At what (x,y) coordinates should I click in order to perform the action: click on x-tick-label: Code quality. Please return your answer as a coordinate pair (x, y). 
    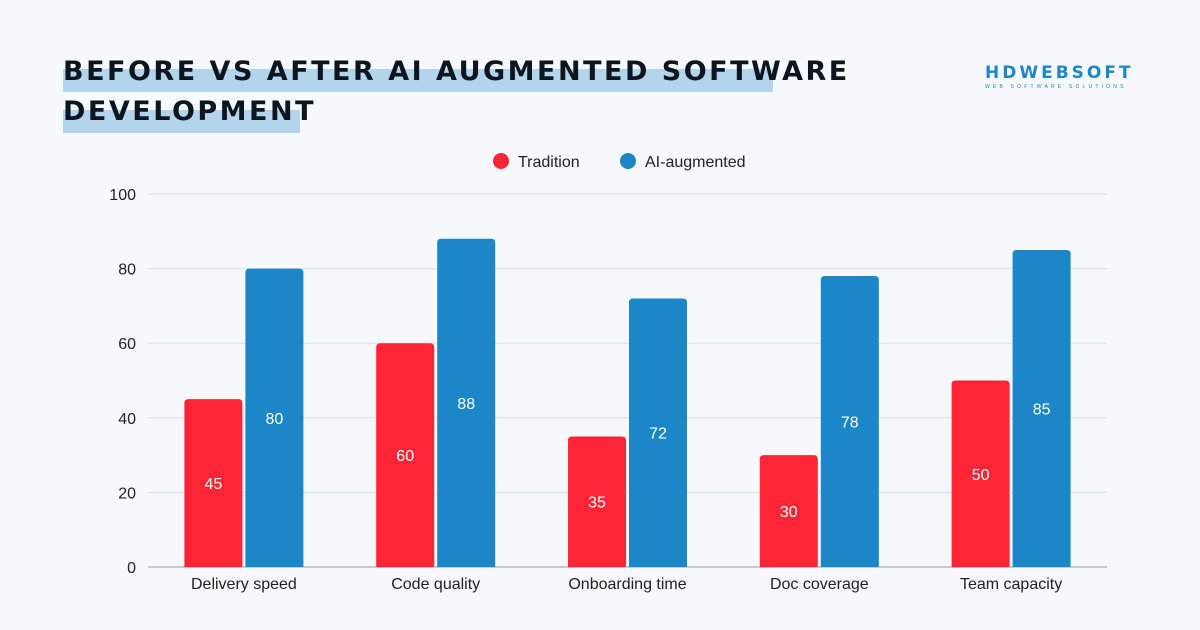
    Looking at the image, I should click on (435, 584).